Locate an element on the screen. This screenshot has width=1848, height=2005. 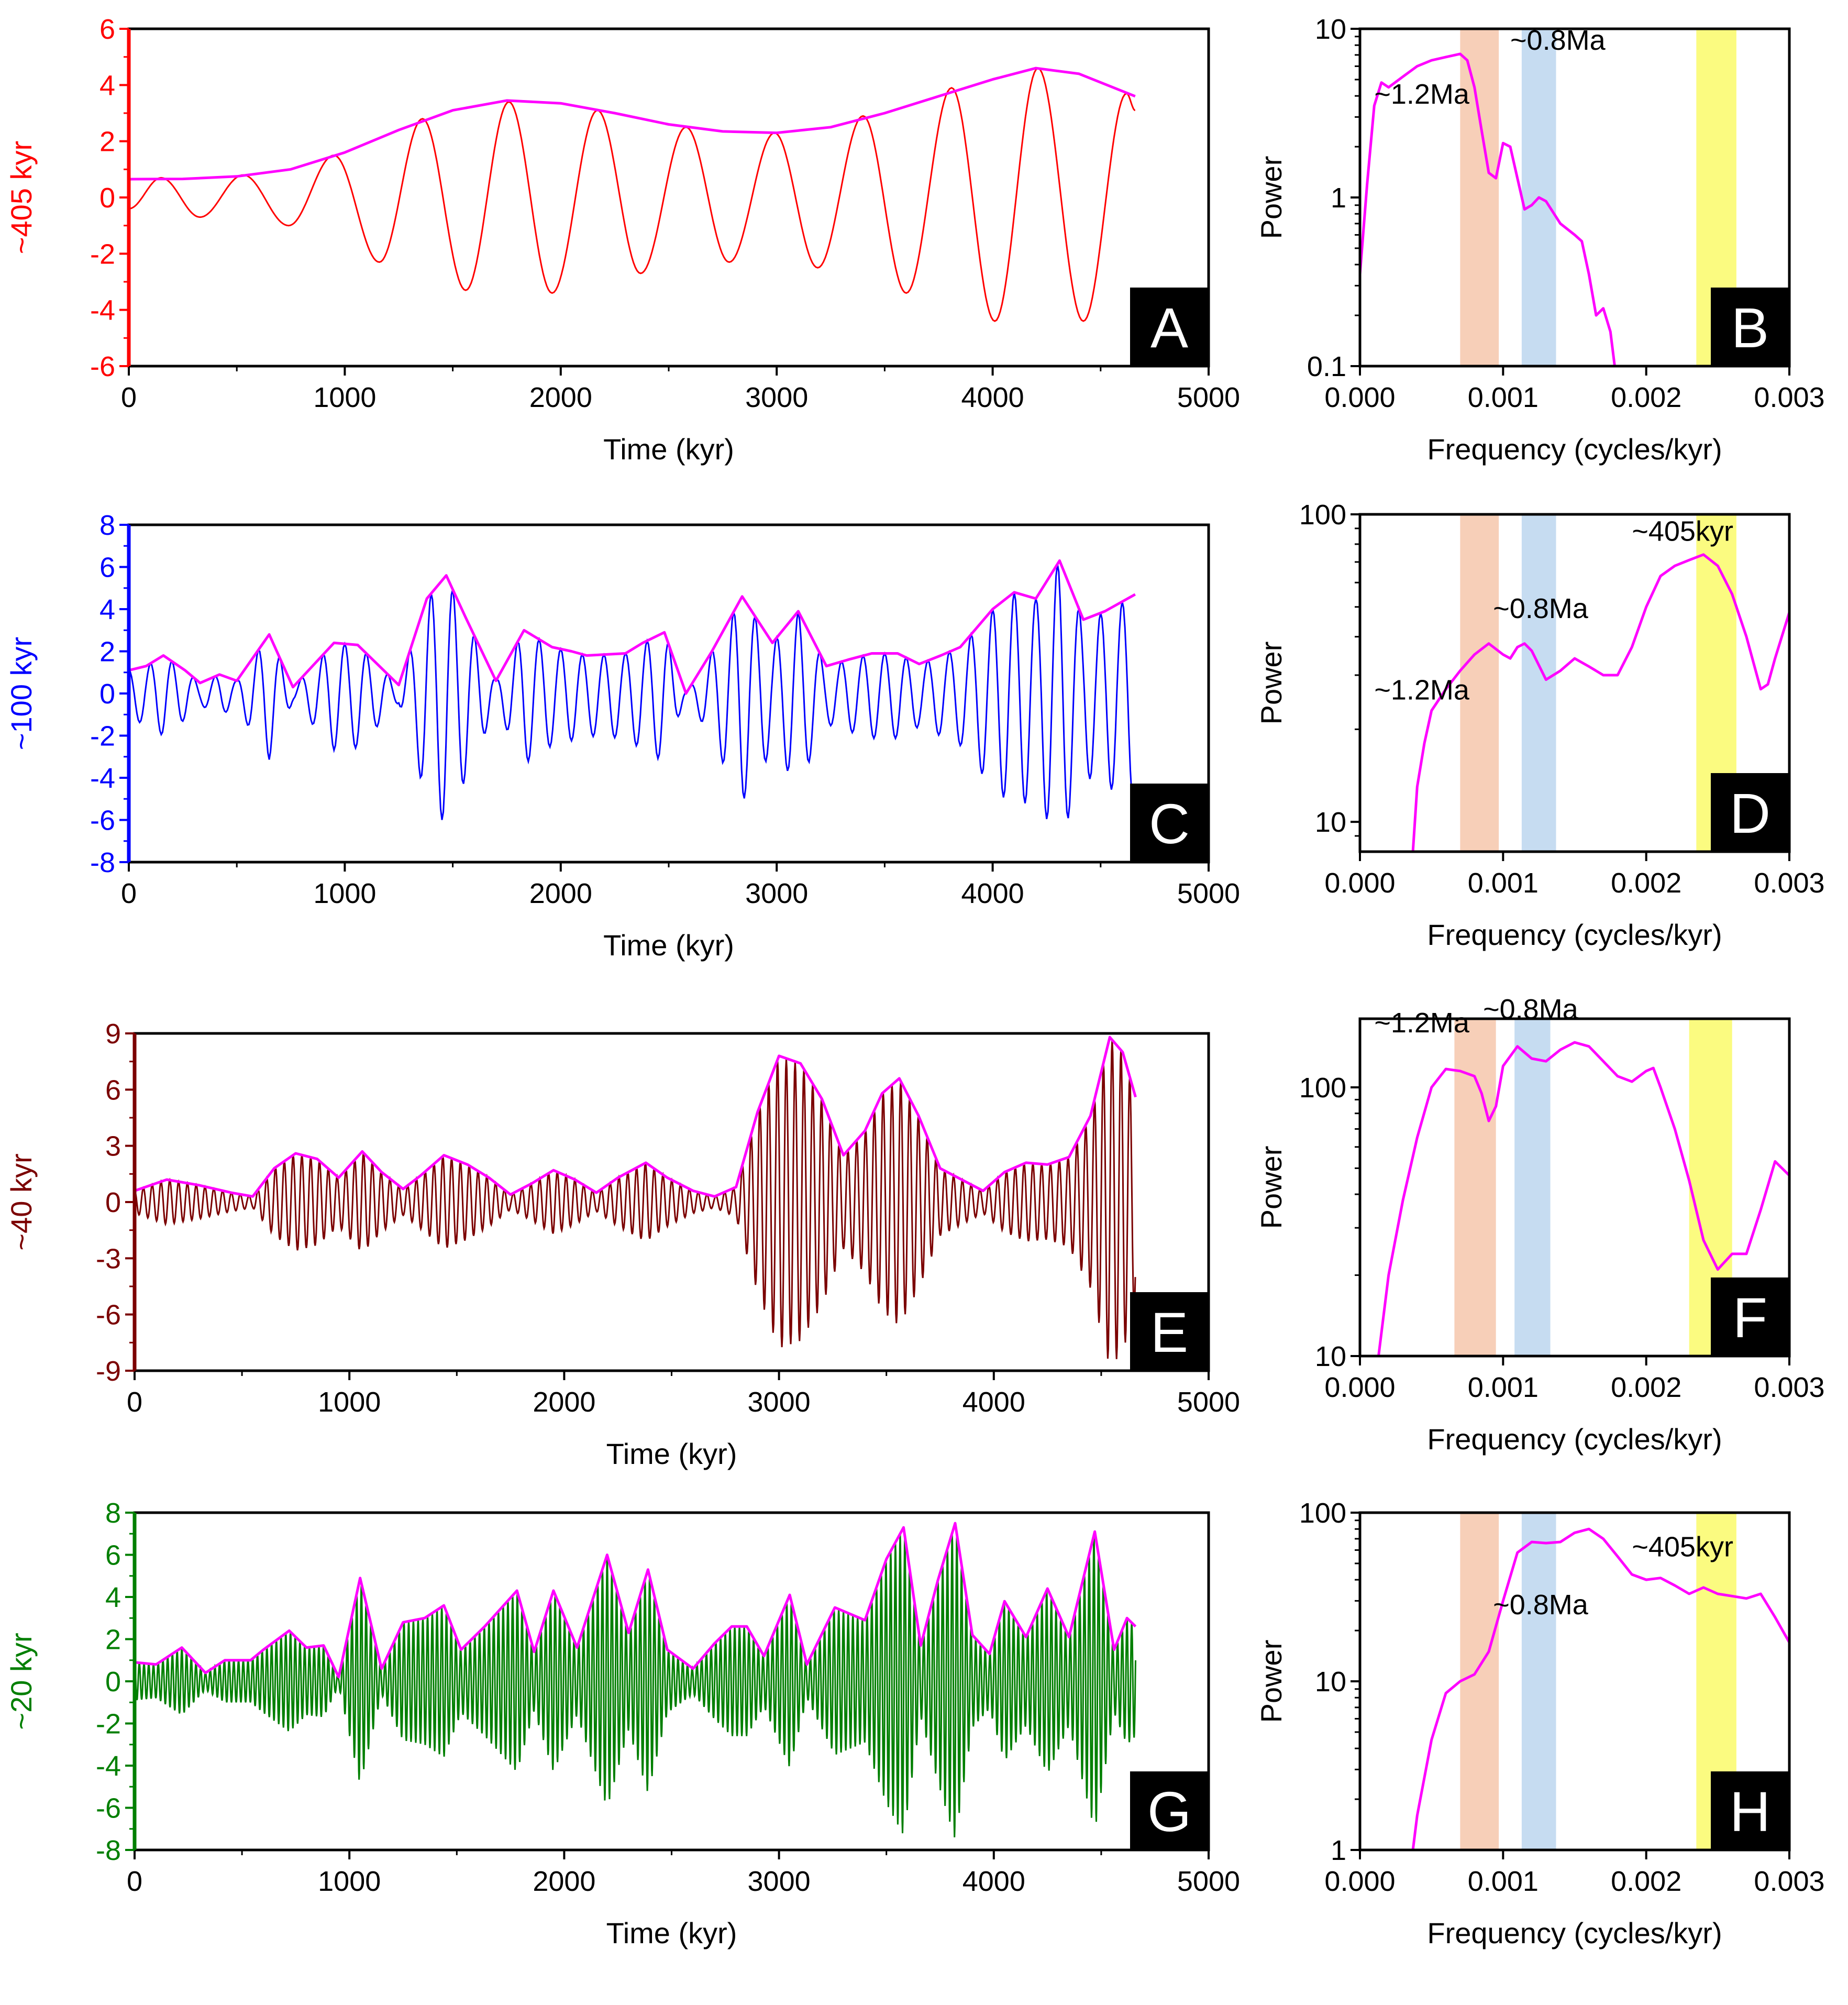
spectrum-line-d is located at coordinates (1600, 702).